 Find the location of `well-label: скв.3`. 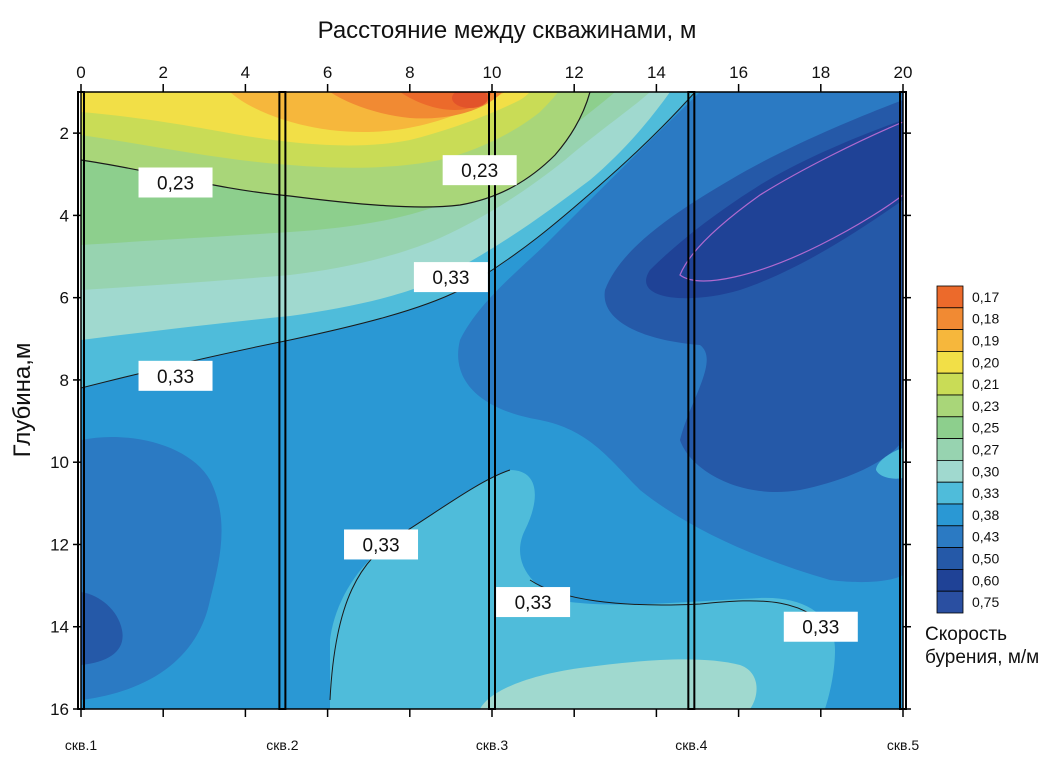

well-label: скв.3 is located at coordinates (492, 745).